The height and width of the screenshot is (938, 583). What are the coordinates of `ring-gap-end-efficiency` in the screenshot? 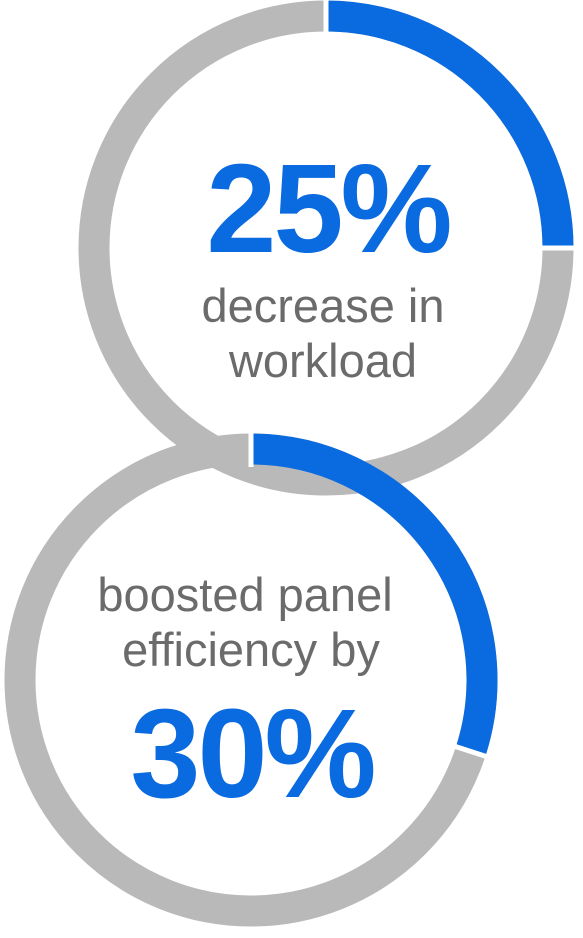 It's located at (470, 751).